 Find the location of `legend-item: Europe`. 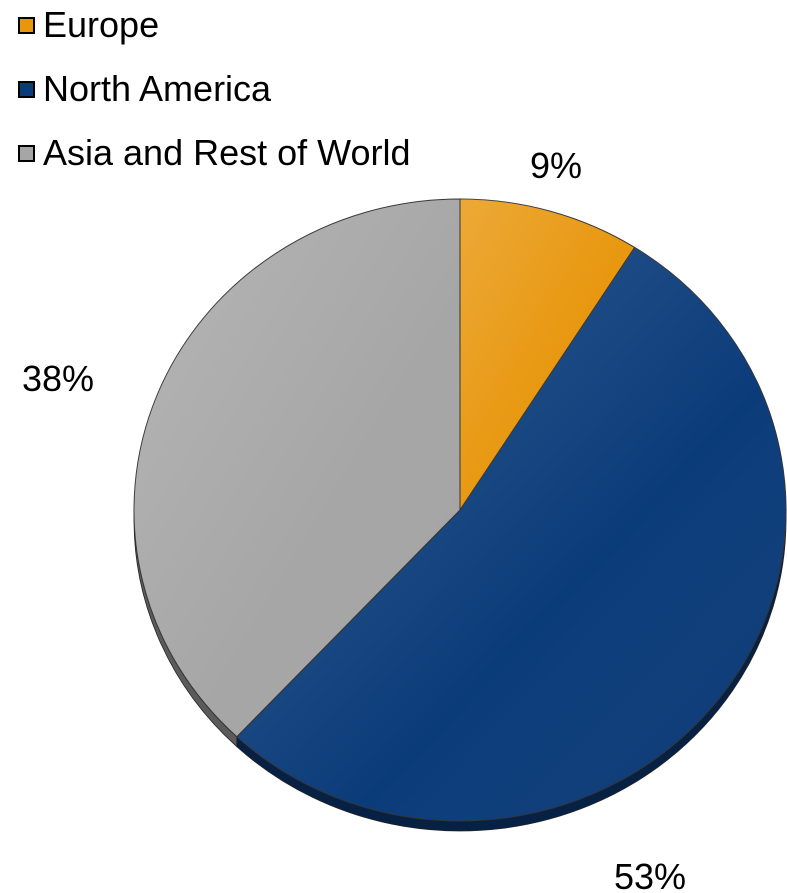

legend-item: Europe is located at coordinates (214, 25).